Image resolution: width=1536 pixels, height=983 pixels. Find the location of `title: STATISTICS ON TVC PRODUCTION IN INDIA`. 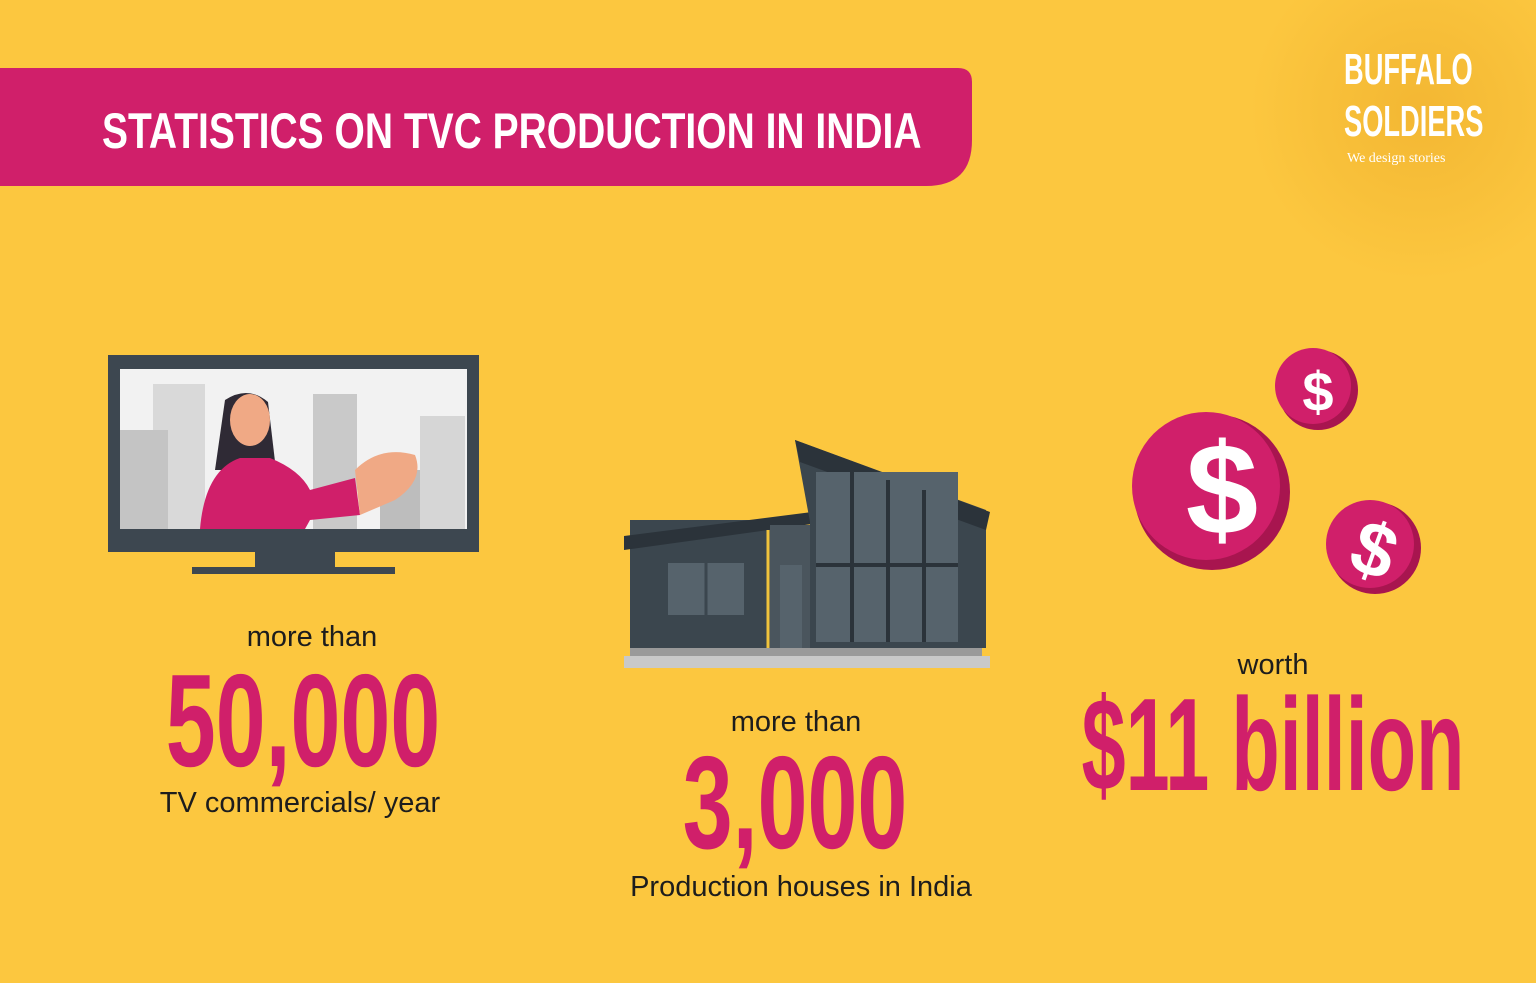

title: STATISTICS ON TVC PRODUCTION IN INDIA is located at coordinates (512, 130).